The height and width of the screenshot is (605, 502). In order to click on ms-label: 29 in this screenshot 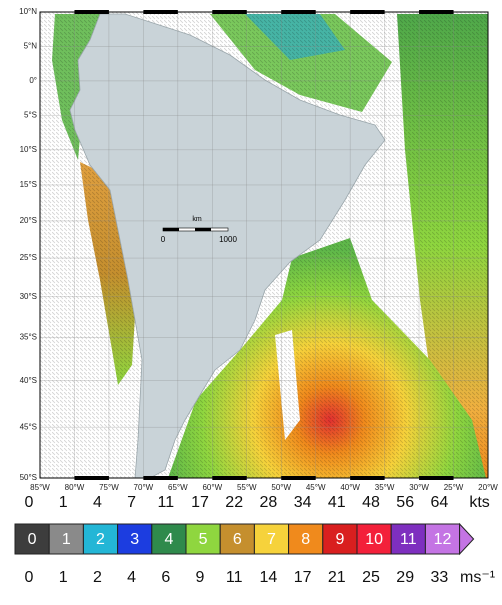, I will do `click(405, 577)`.